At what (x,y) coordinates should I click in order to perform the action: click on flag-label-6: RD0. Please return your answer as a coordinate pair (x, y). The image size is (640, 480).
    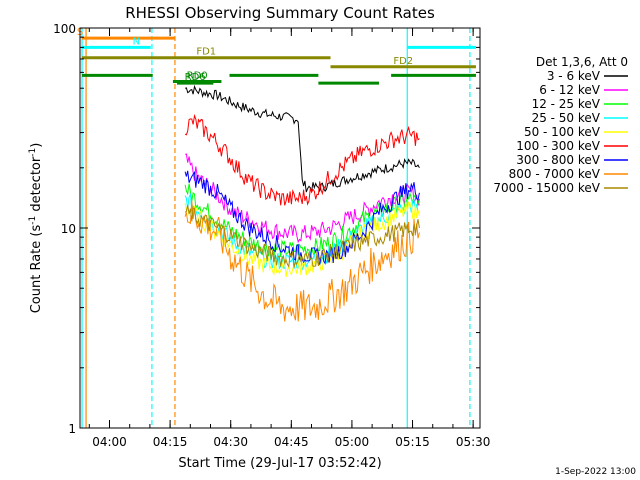
    Looking at the image, I should click on (197, 76).